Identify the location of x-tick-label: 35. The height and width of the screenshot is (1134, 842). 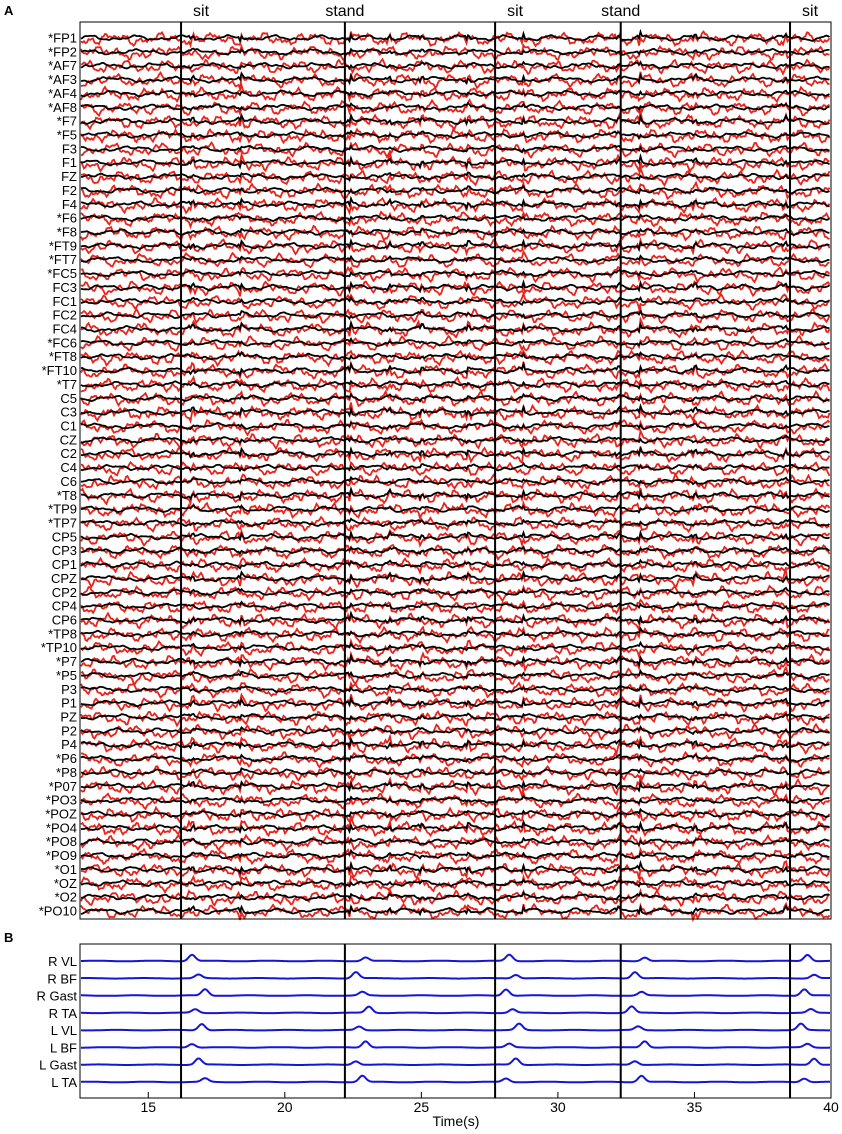
(695, 1107).